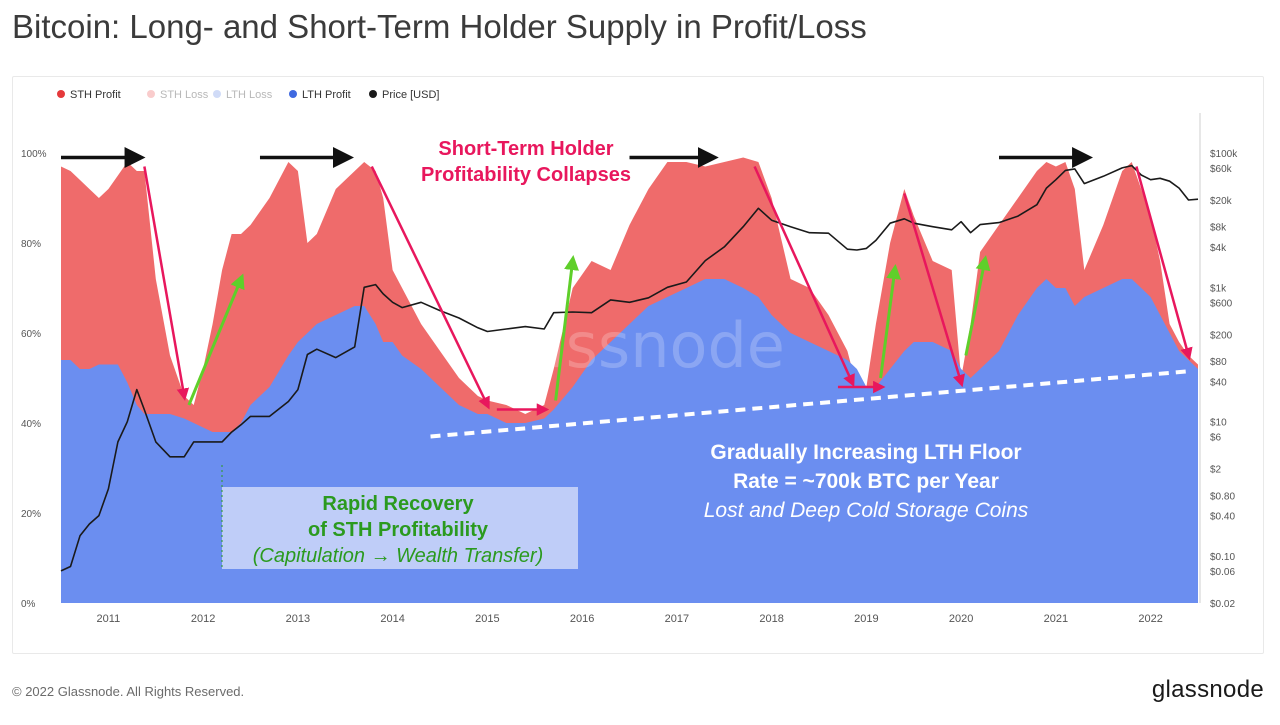 This screenshot has height=725, width=1280. Describe the element at coordinates (1218, 382) in the screenshot. I see `y-right-tick-label: $40` at that location.